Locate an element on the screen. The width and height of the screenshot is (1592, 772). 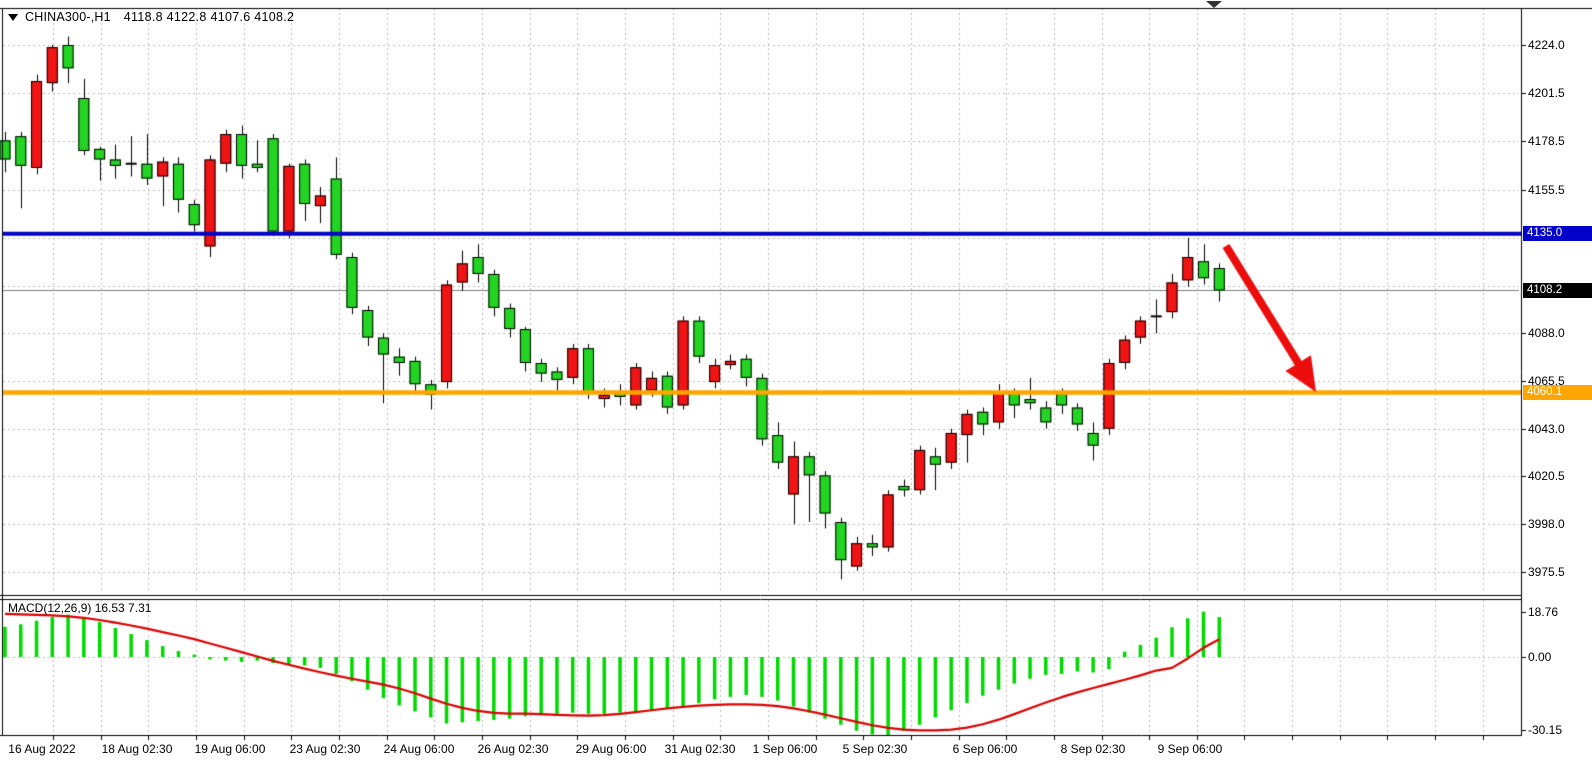
price-axis-label: 3998.0 is located at coordinates (1546, 524).